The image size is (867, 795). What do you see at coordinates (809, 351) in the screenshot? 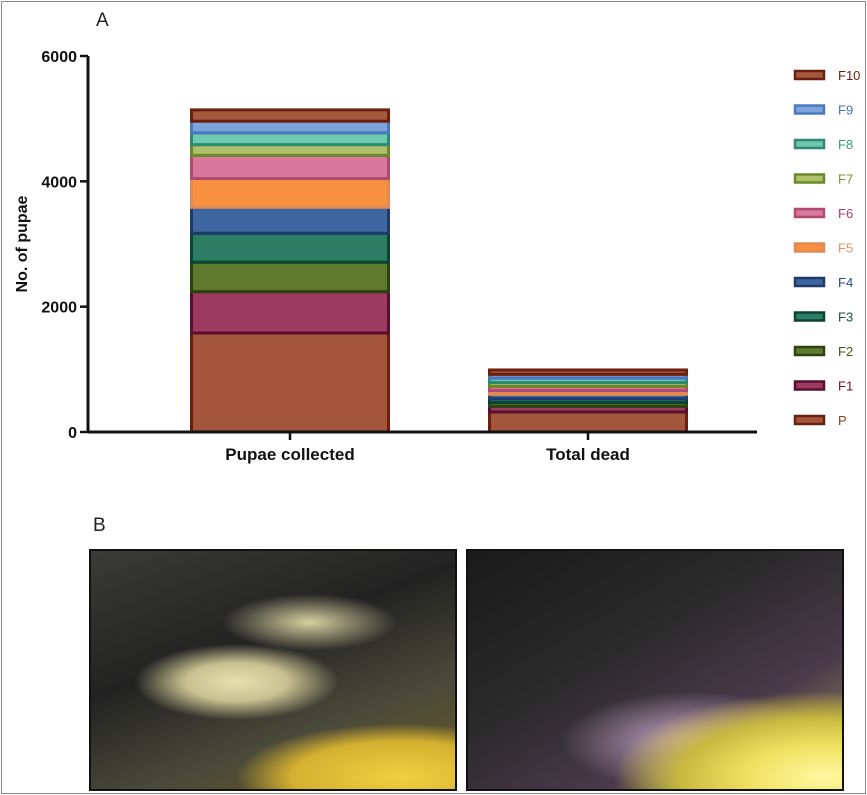
I see `legend-swatch-f2` at bounding box center [809, 351].